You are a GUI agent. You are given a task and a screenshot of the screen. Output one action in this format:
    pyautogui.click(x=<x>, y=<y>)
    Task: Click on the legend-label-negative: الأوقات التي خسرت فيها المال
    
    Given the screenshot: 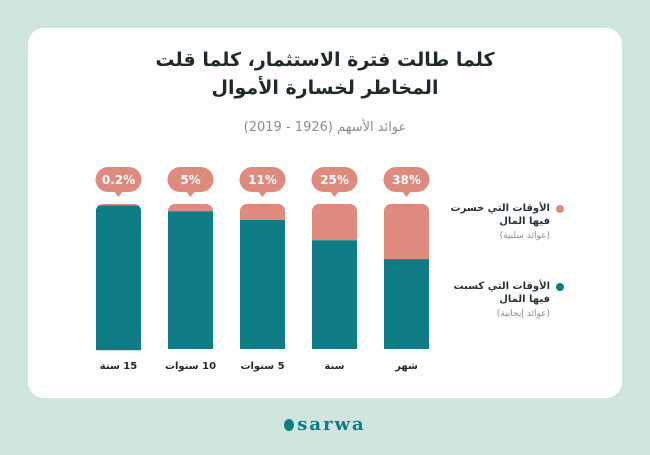 What is the action you would take?
    pyautogui.click(x=489, y=215)
    